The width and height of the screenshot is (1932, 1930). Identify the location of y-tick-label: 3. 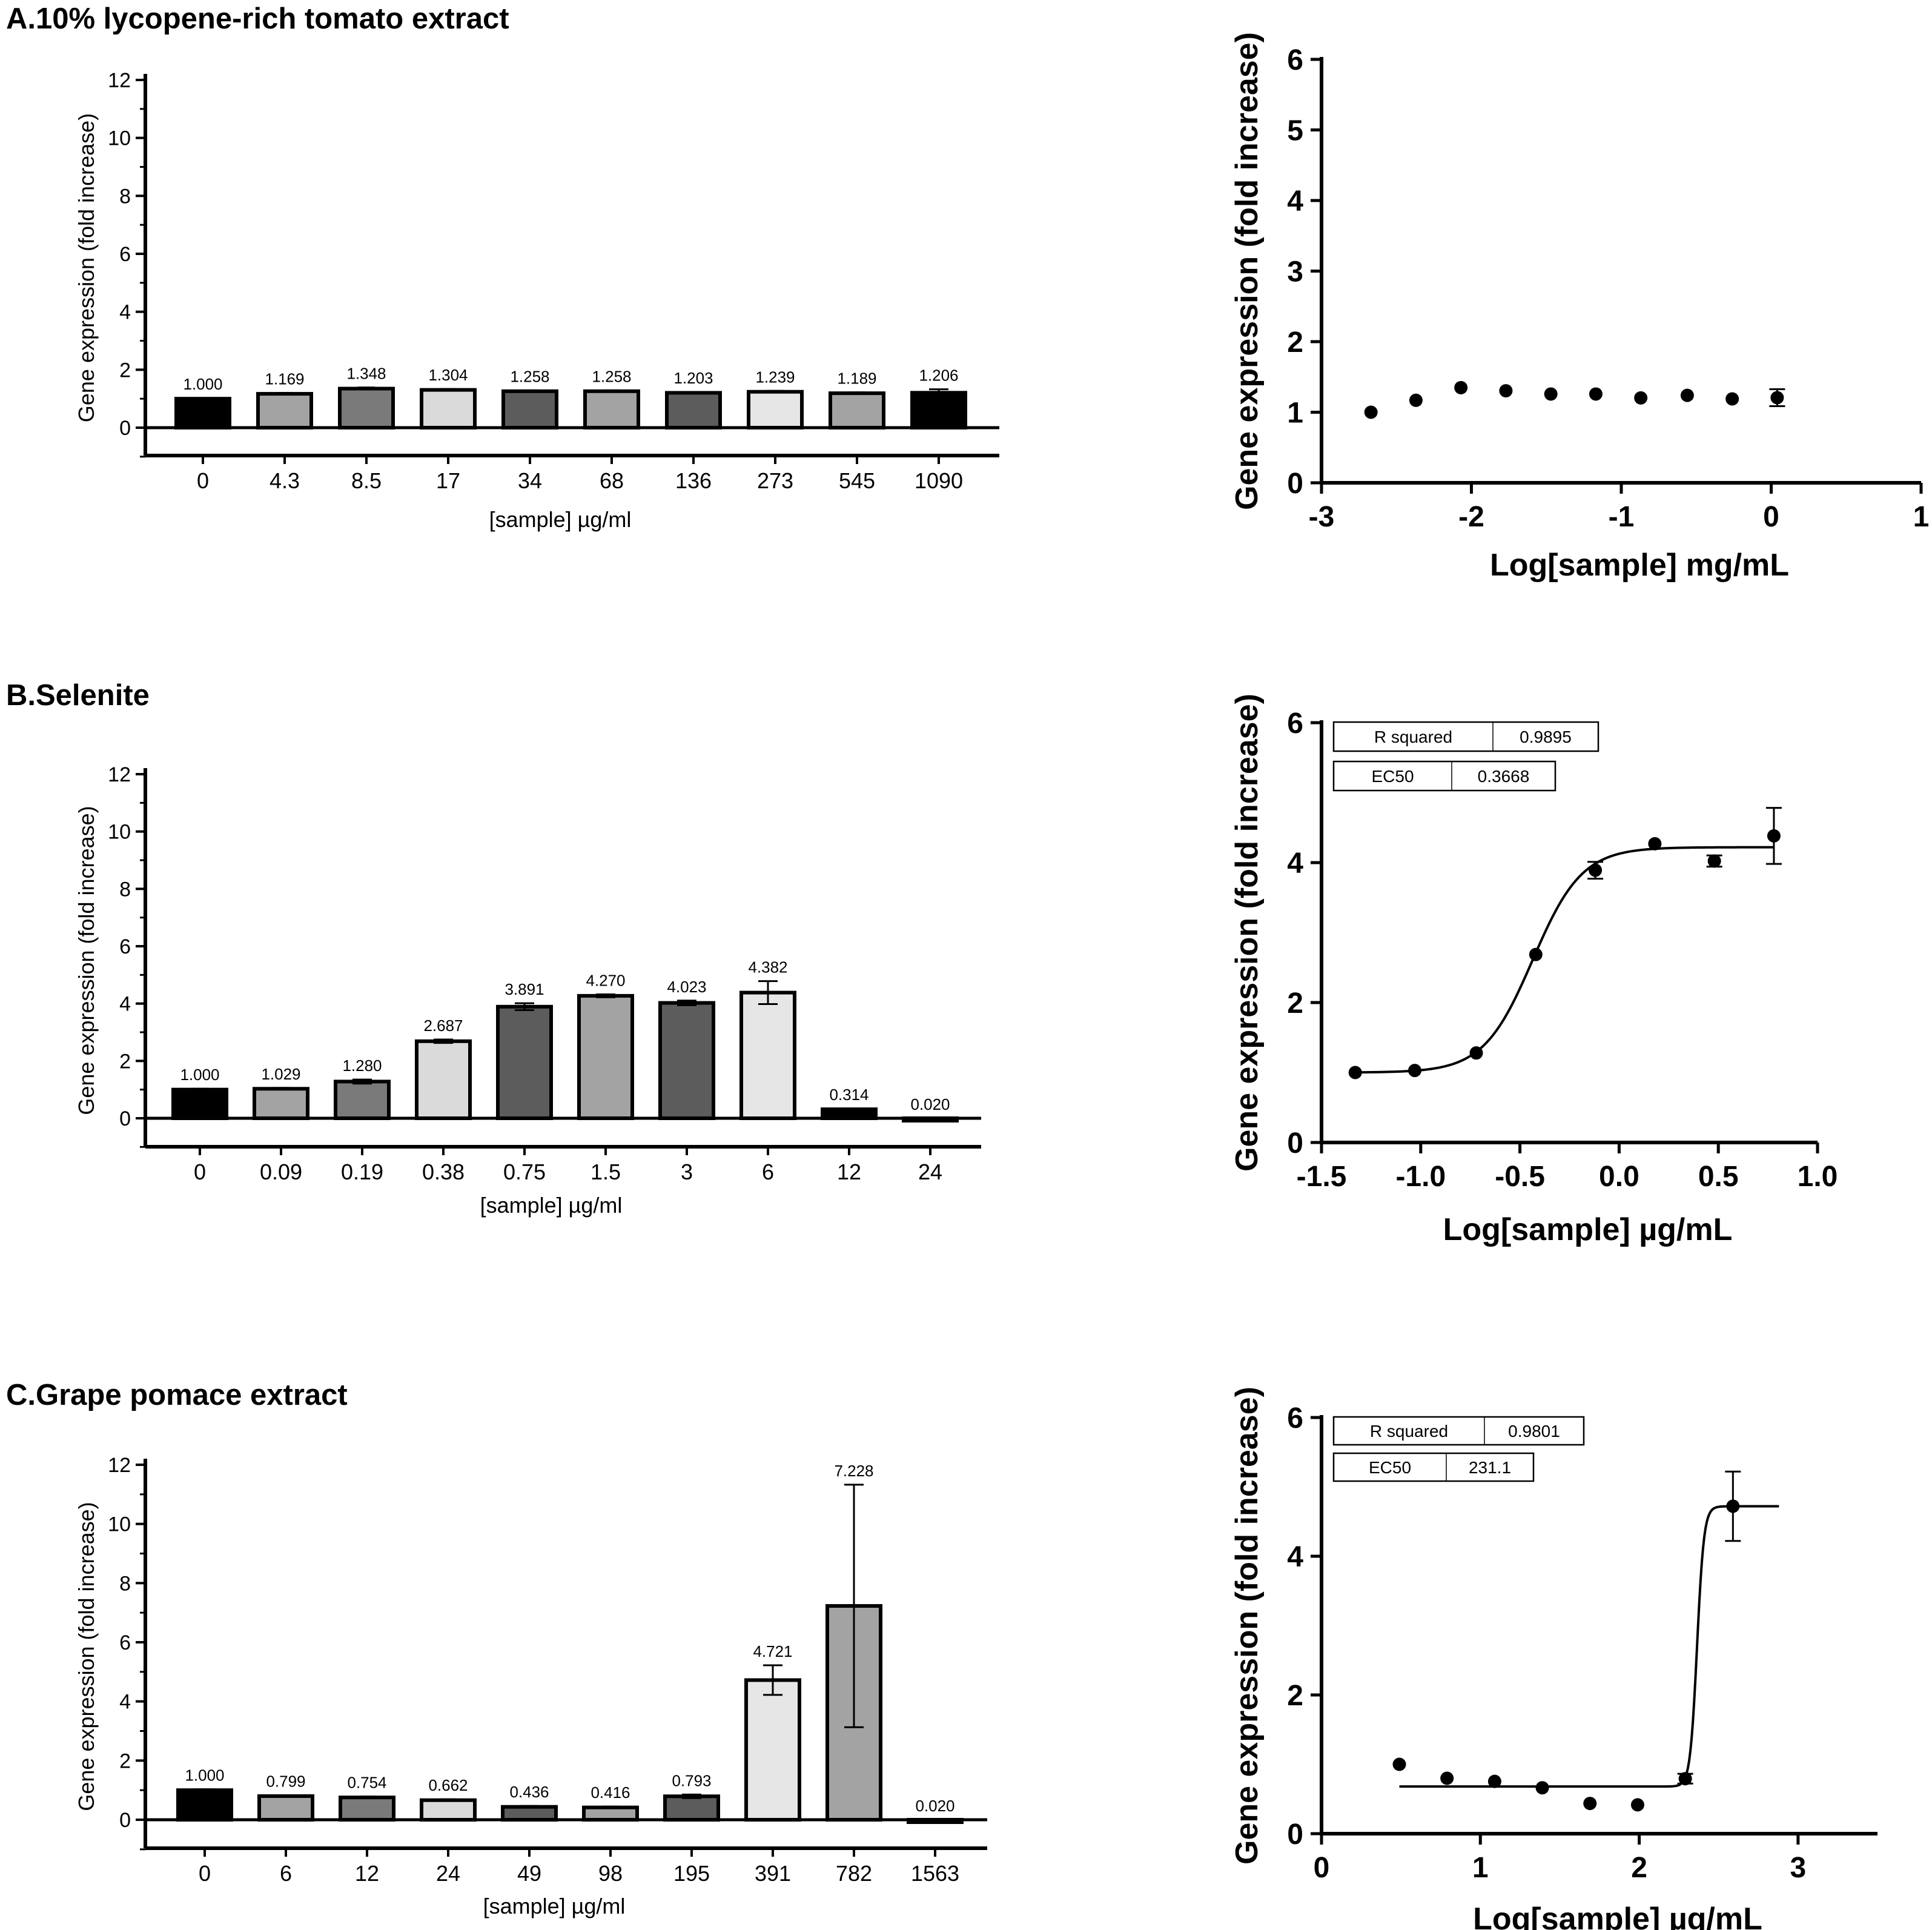
(1295, 272).